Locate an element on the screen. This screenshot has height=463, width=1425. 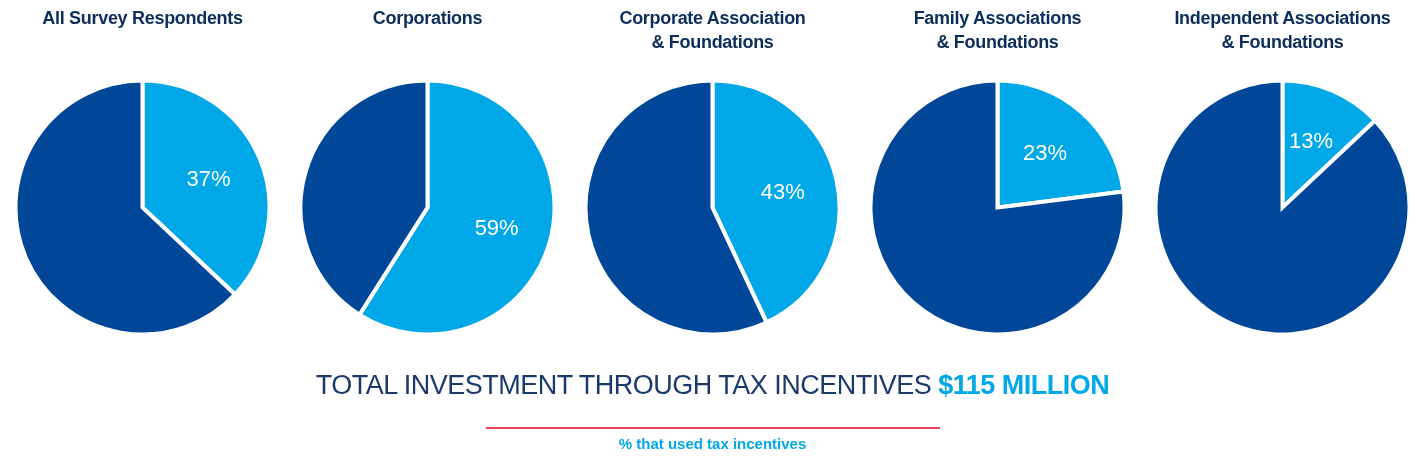
data-label: 43% is located at coordinates (782, 191).